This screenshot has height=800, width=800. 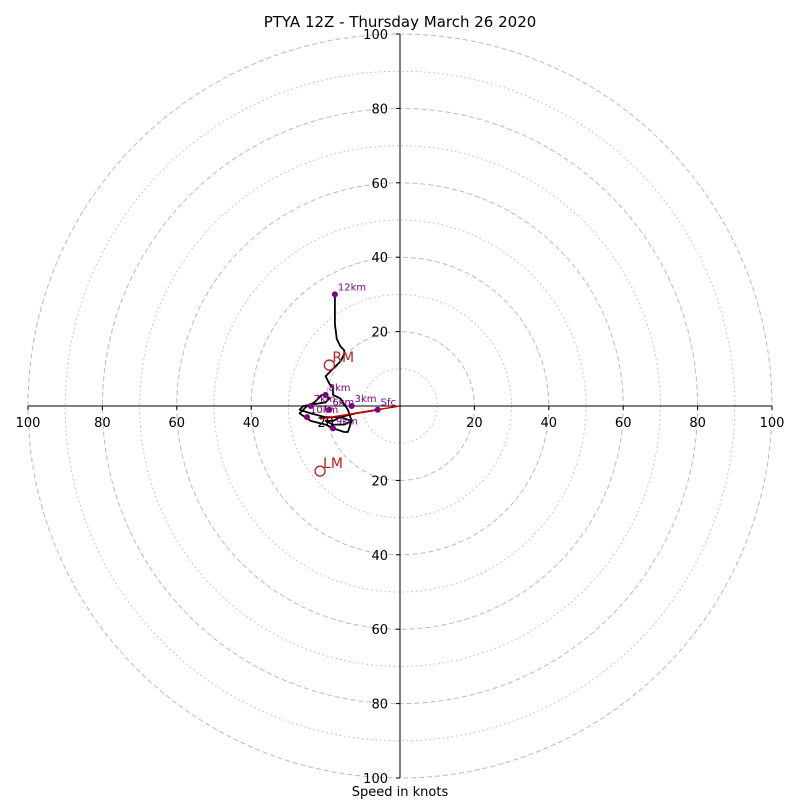 What do you see at coordinates (474, 423) in the screenshot?
I see `x-tick-label: 20` at bounding box center [474, 423].